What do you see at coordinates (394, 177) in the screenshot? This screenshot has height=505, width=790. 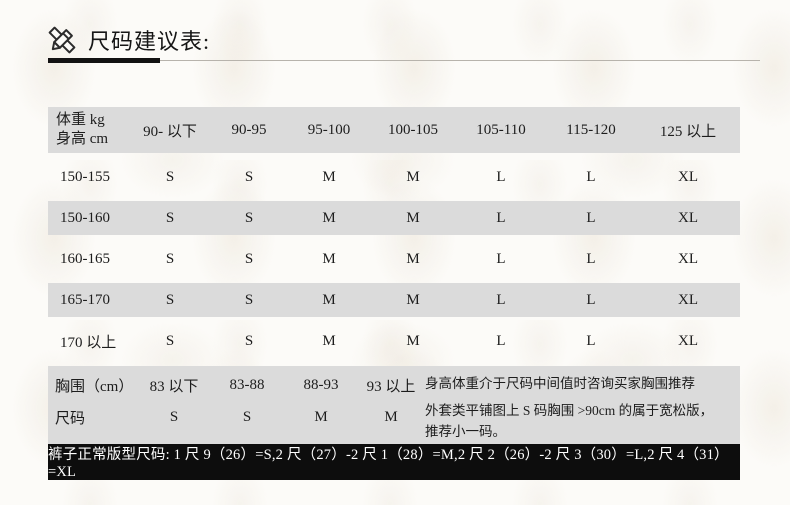 I see `table-row: 150-155 S S M M L L XL` at bounding box center [394, 177].